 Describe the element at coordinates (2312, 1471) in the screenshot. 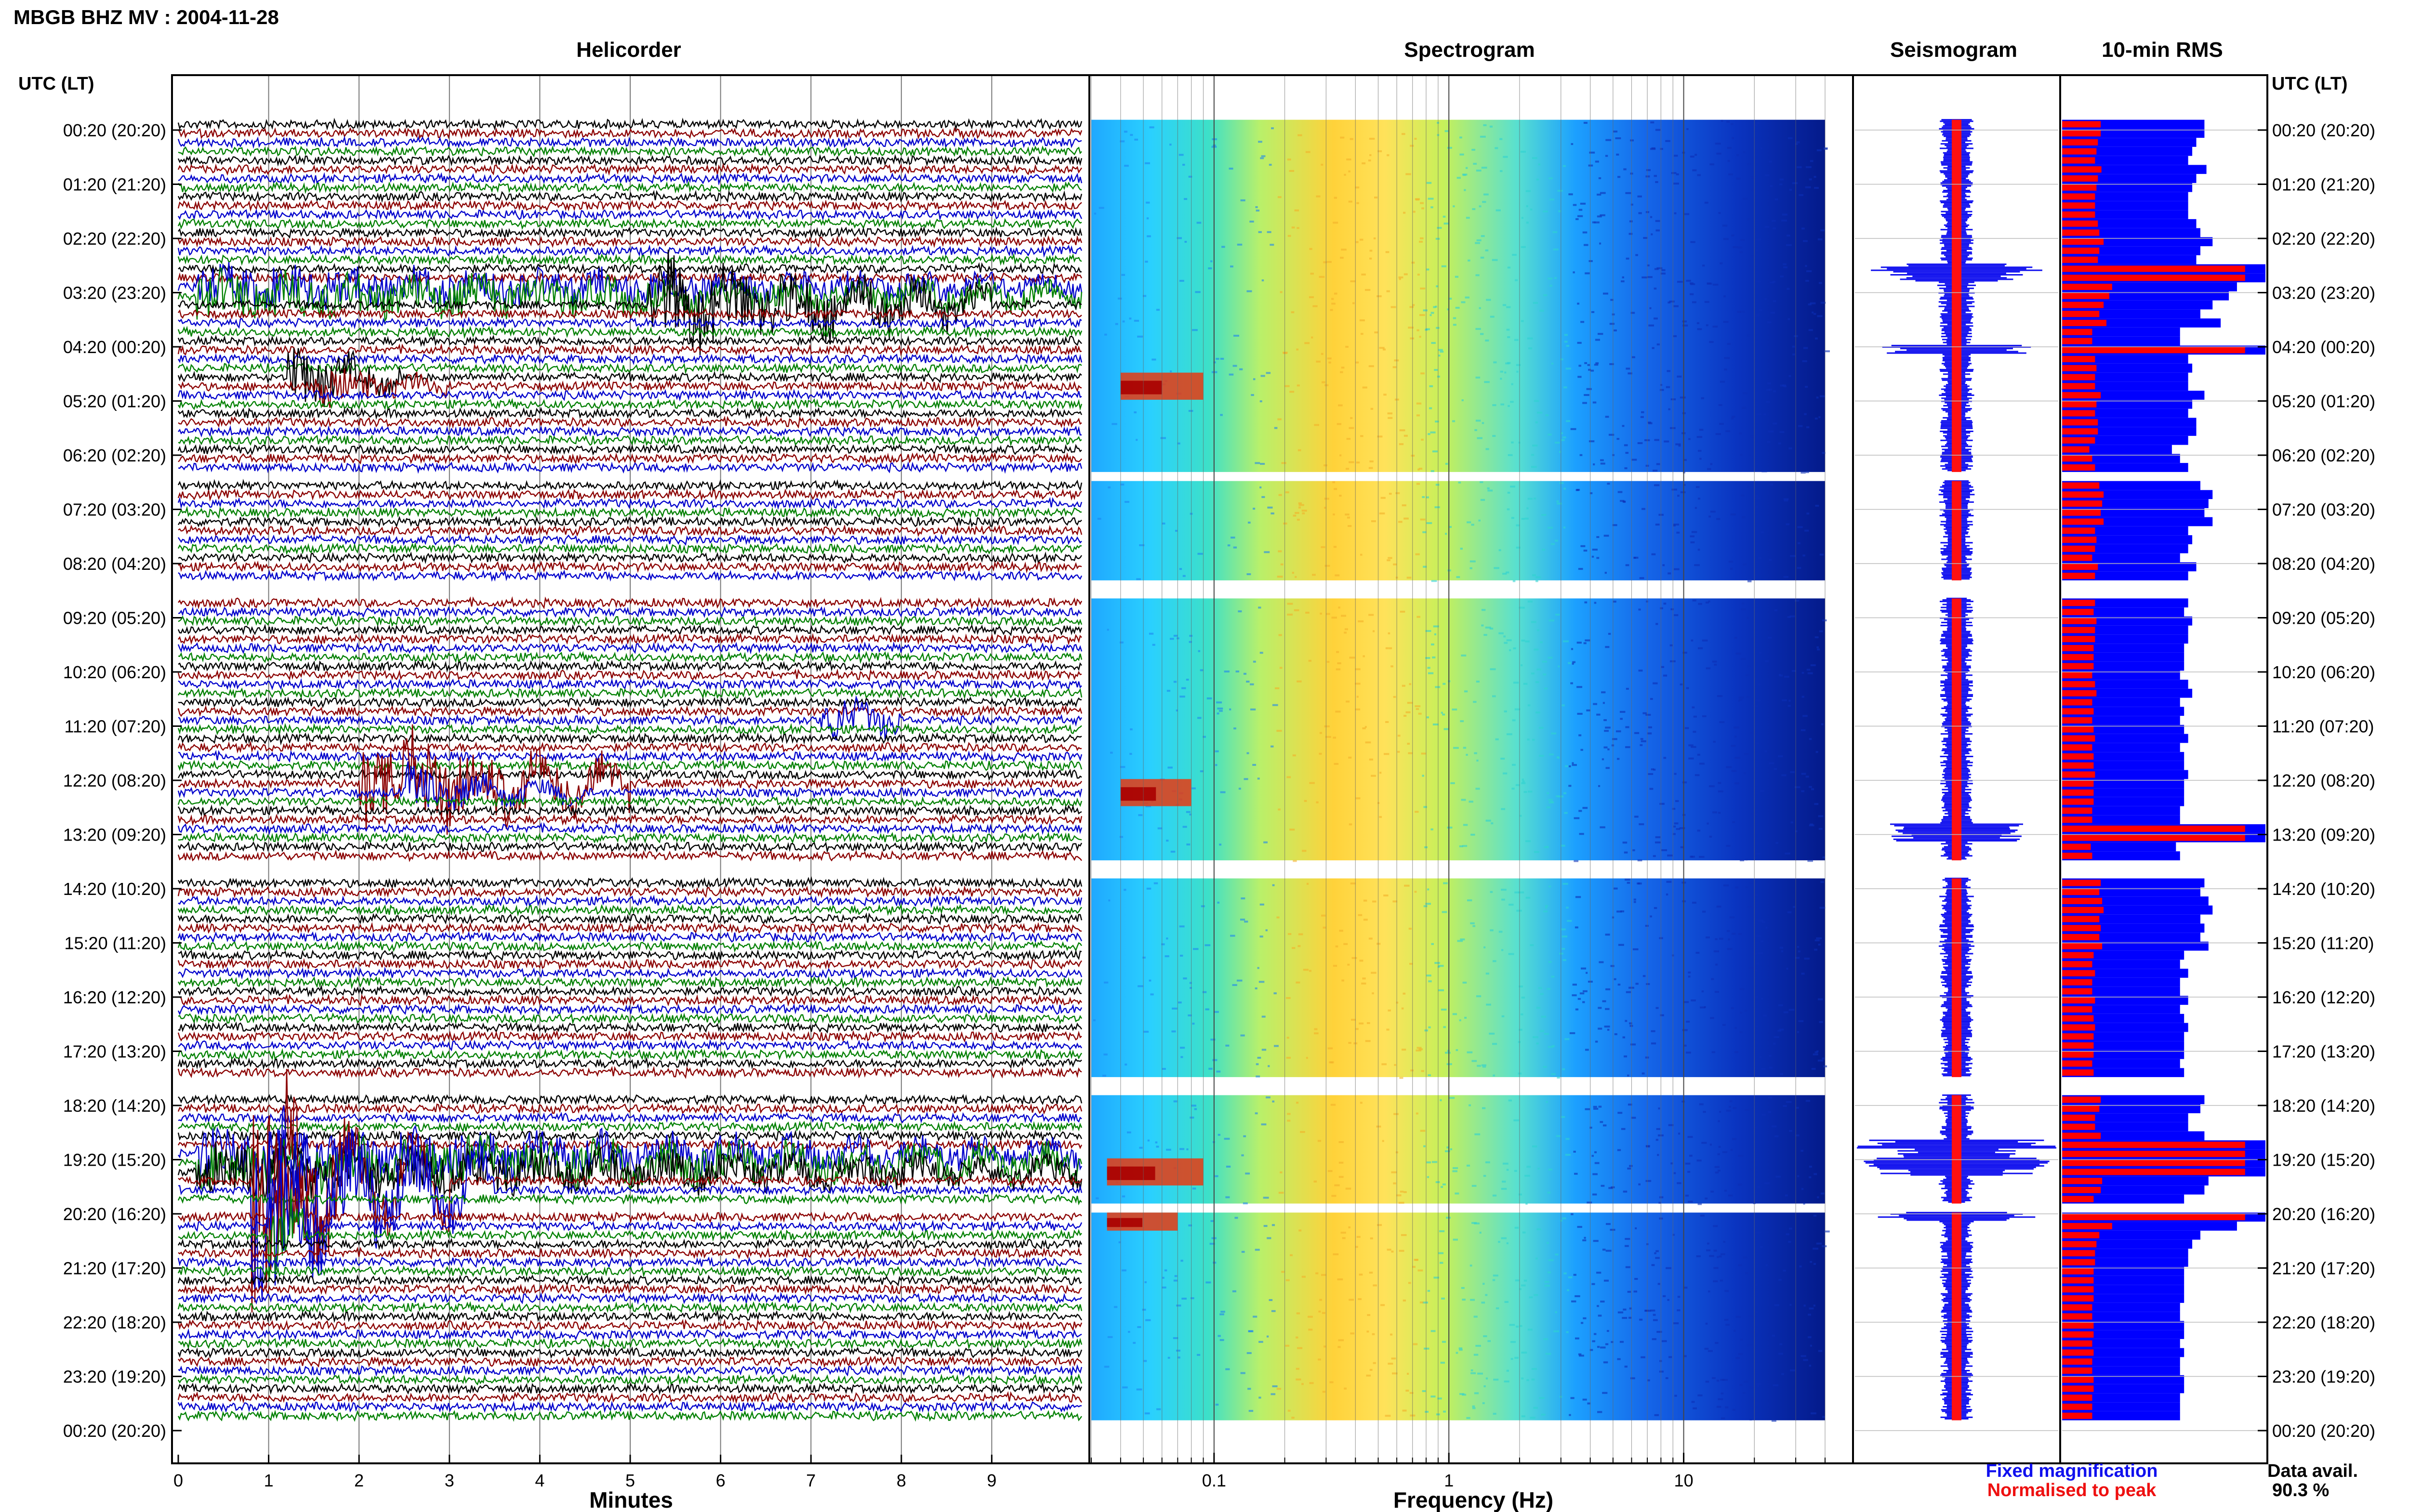

I see `data-availability-label: Data avail.` at that location.